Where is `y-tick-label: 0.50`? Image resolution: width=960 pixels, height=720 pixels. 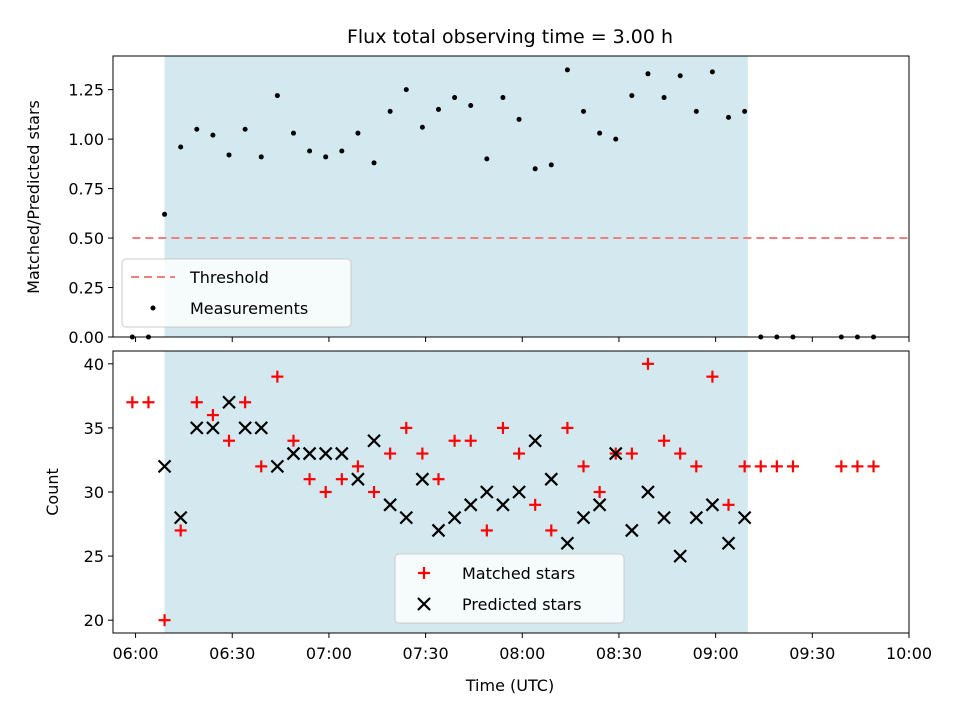
y-tick-label: 0.50 is located at coordinates (86, 238).